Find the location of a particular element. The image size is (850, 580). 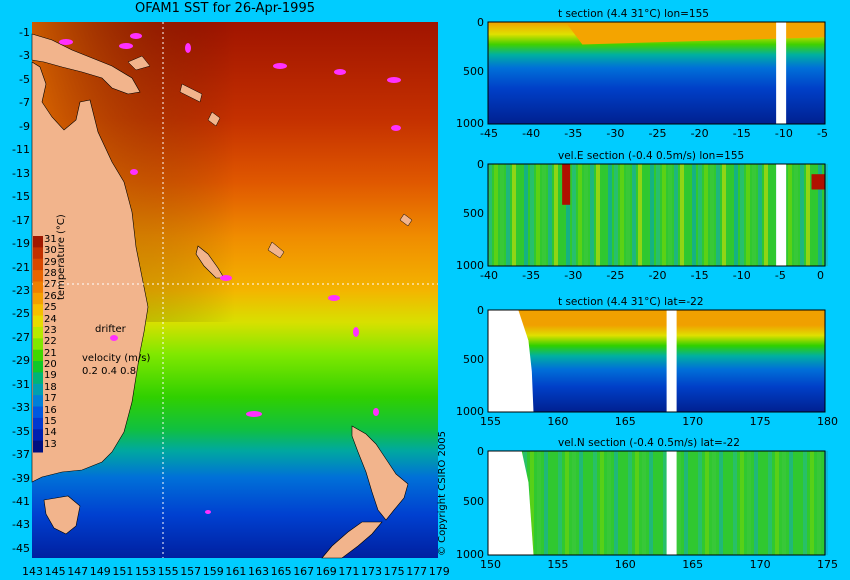

colorbar-value: 26 is located at coordinates (50, 296).